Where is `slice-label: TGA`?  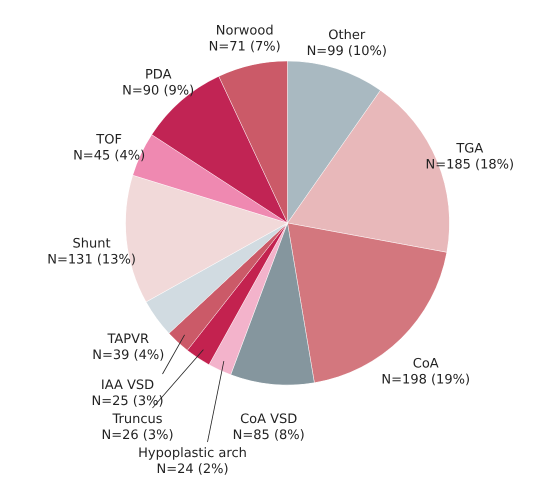
slice-label: TGA is located at coordinates (469, 148).